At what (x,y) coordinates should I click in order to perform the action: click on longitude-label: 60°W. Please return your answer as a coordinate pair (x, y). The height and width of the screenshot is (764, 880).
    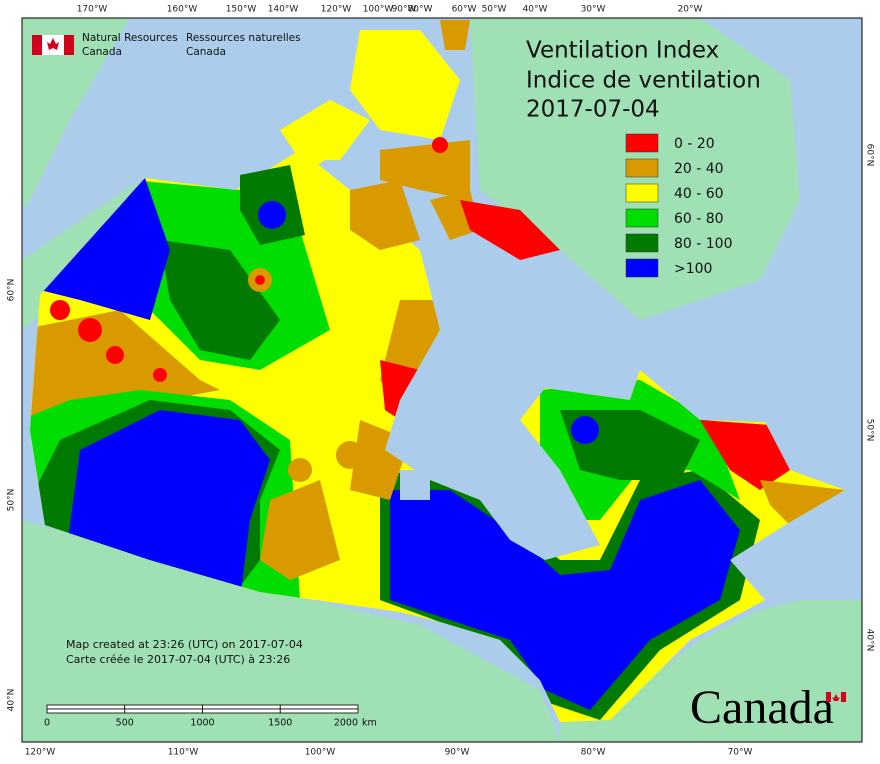
    Looking at the image, I should click on (464, 10).